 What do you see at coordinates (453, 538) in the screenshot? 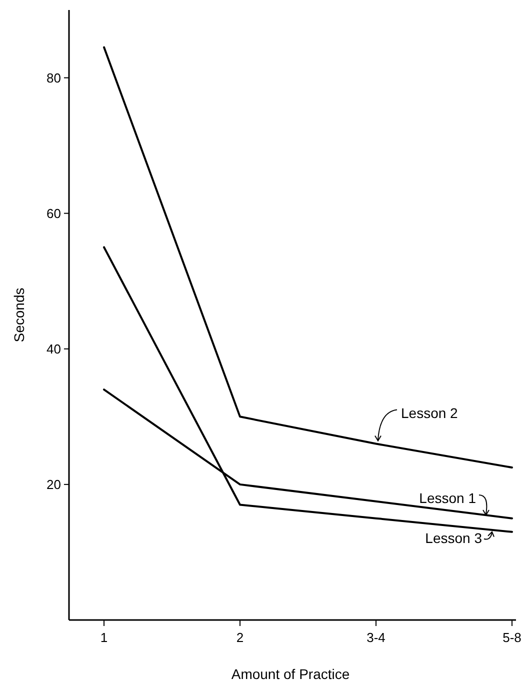
I see `annotation: Lesson 3` at bounding box center [453, 538].